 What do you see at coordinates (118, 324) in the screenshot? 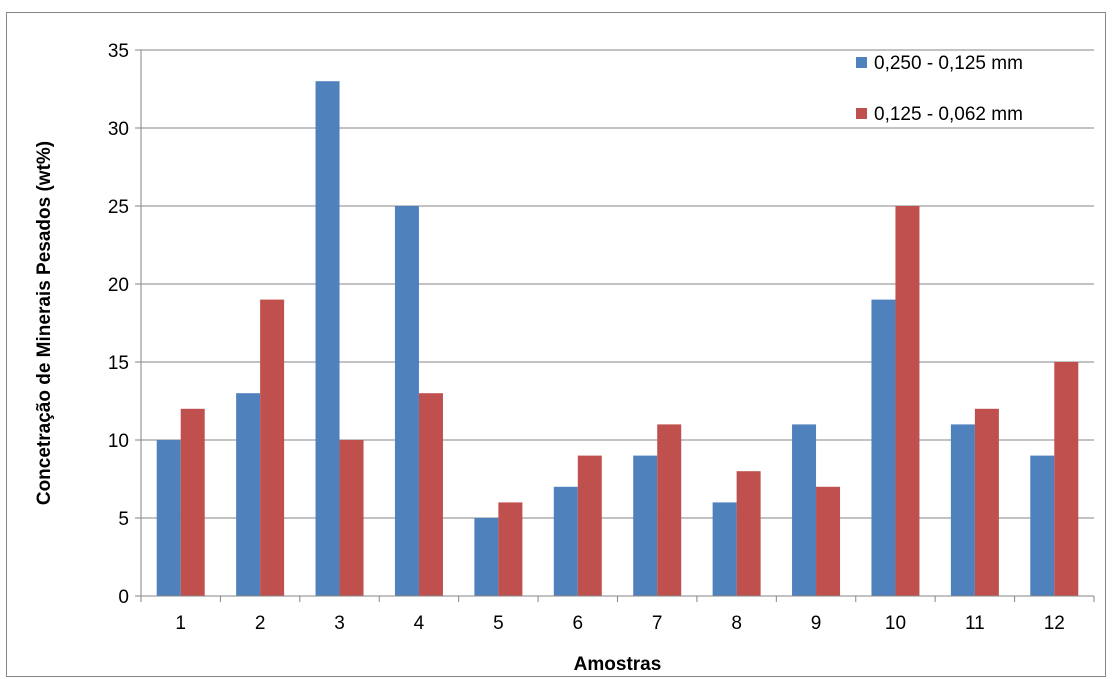
I see `y-tick-labels: 0 5 10 15 20 25 30 35` at bounding box center [118, 324].